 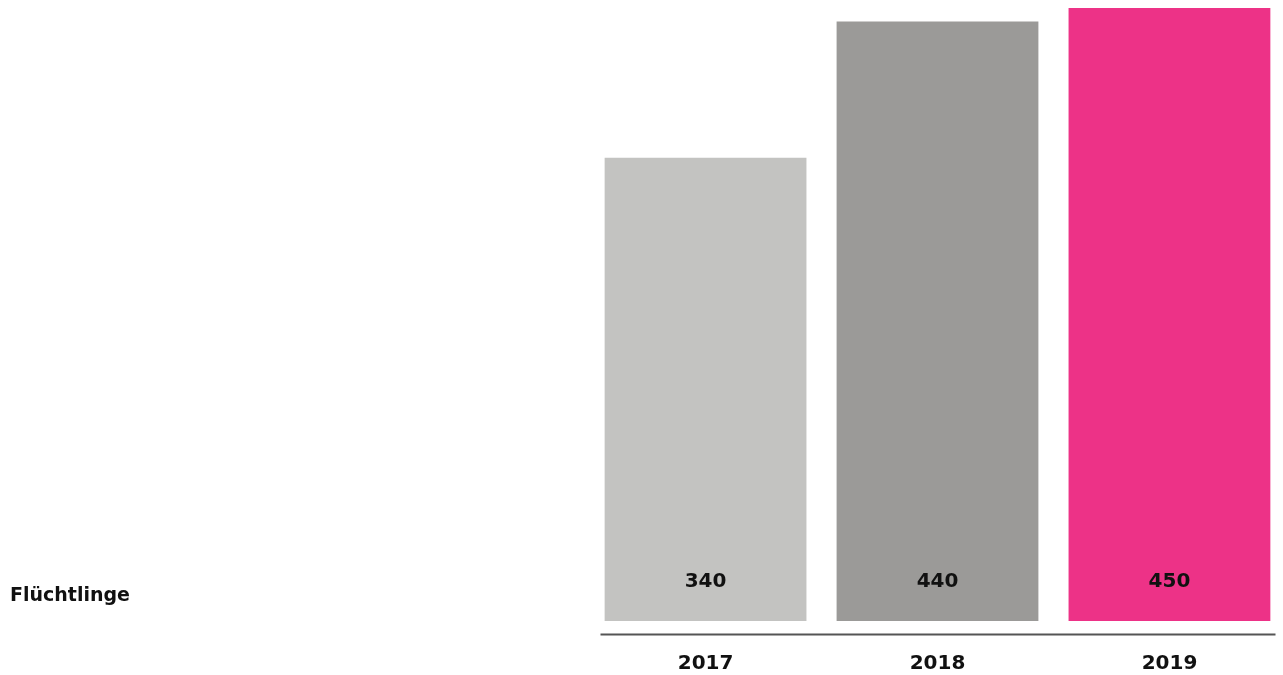 I want to click on x-tick-label: 2019, so click(x=1169, y=661).